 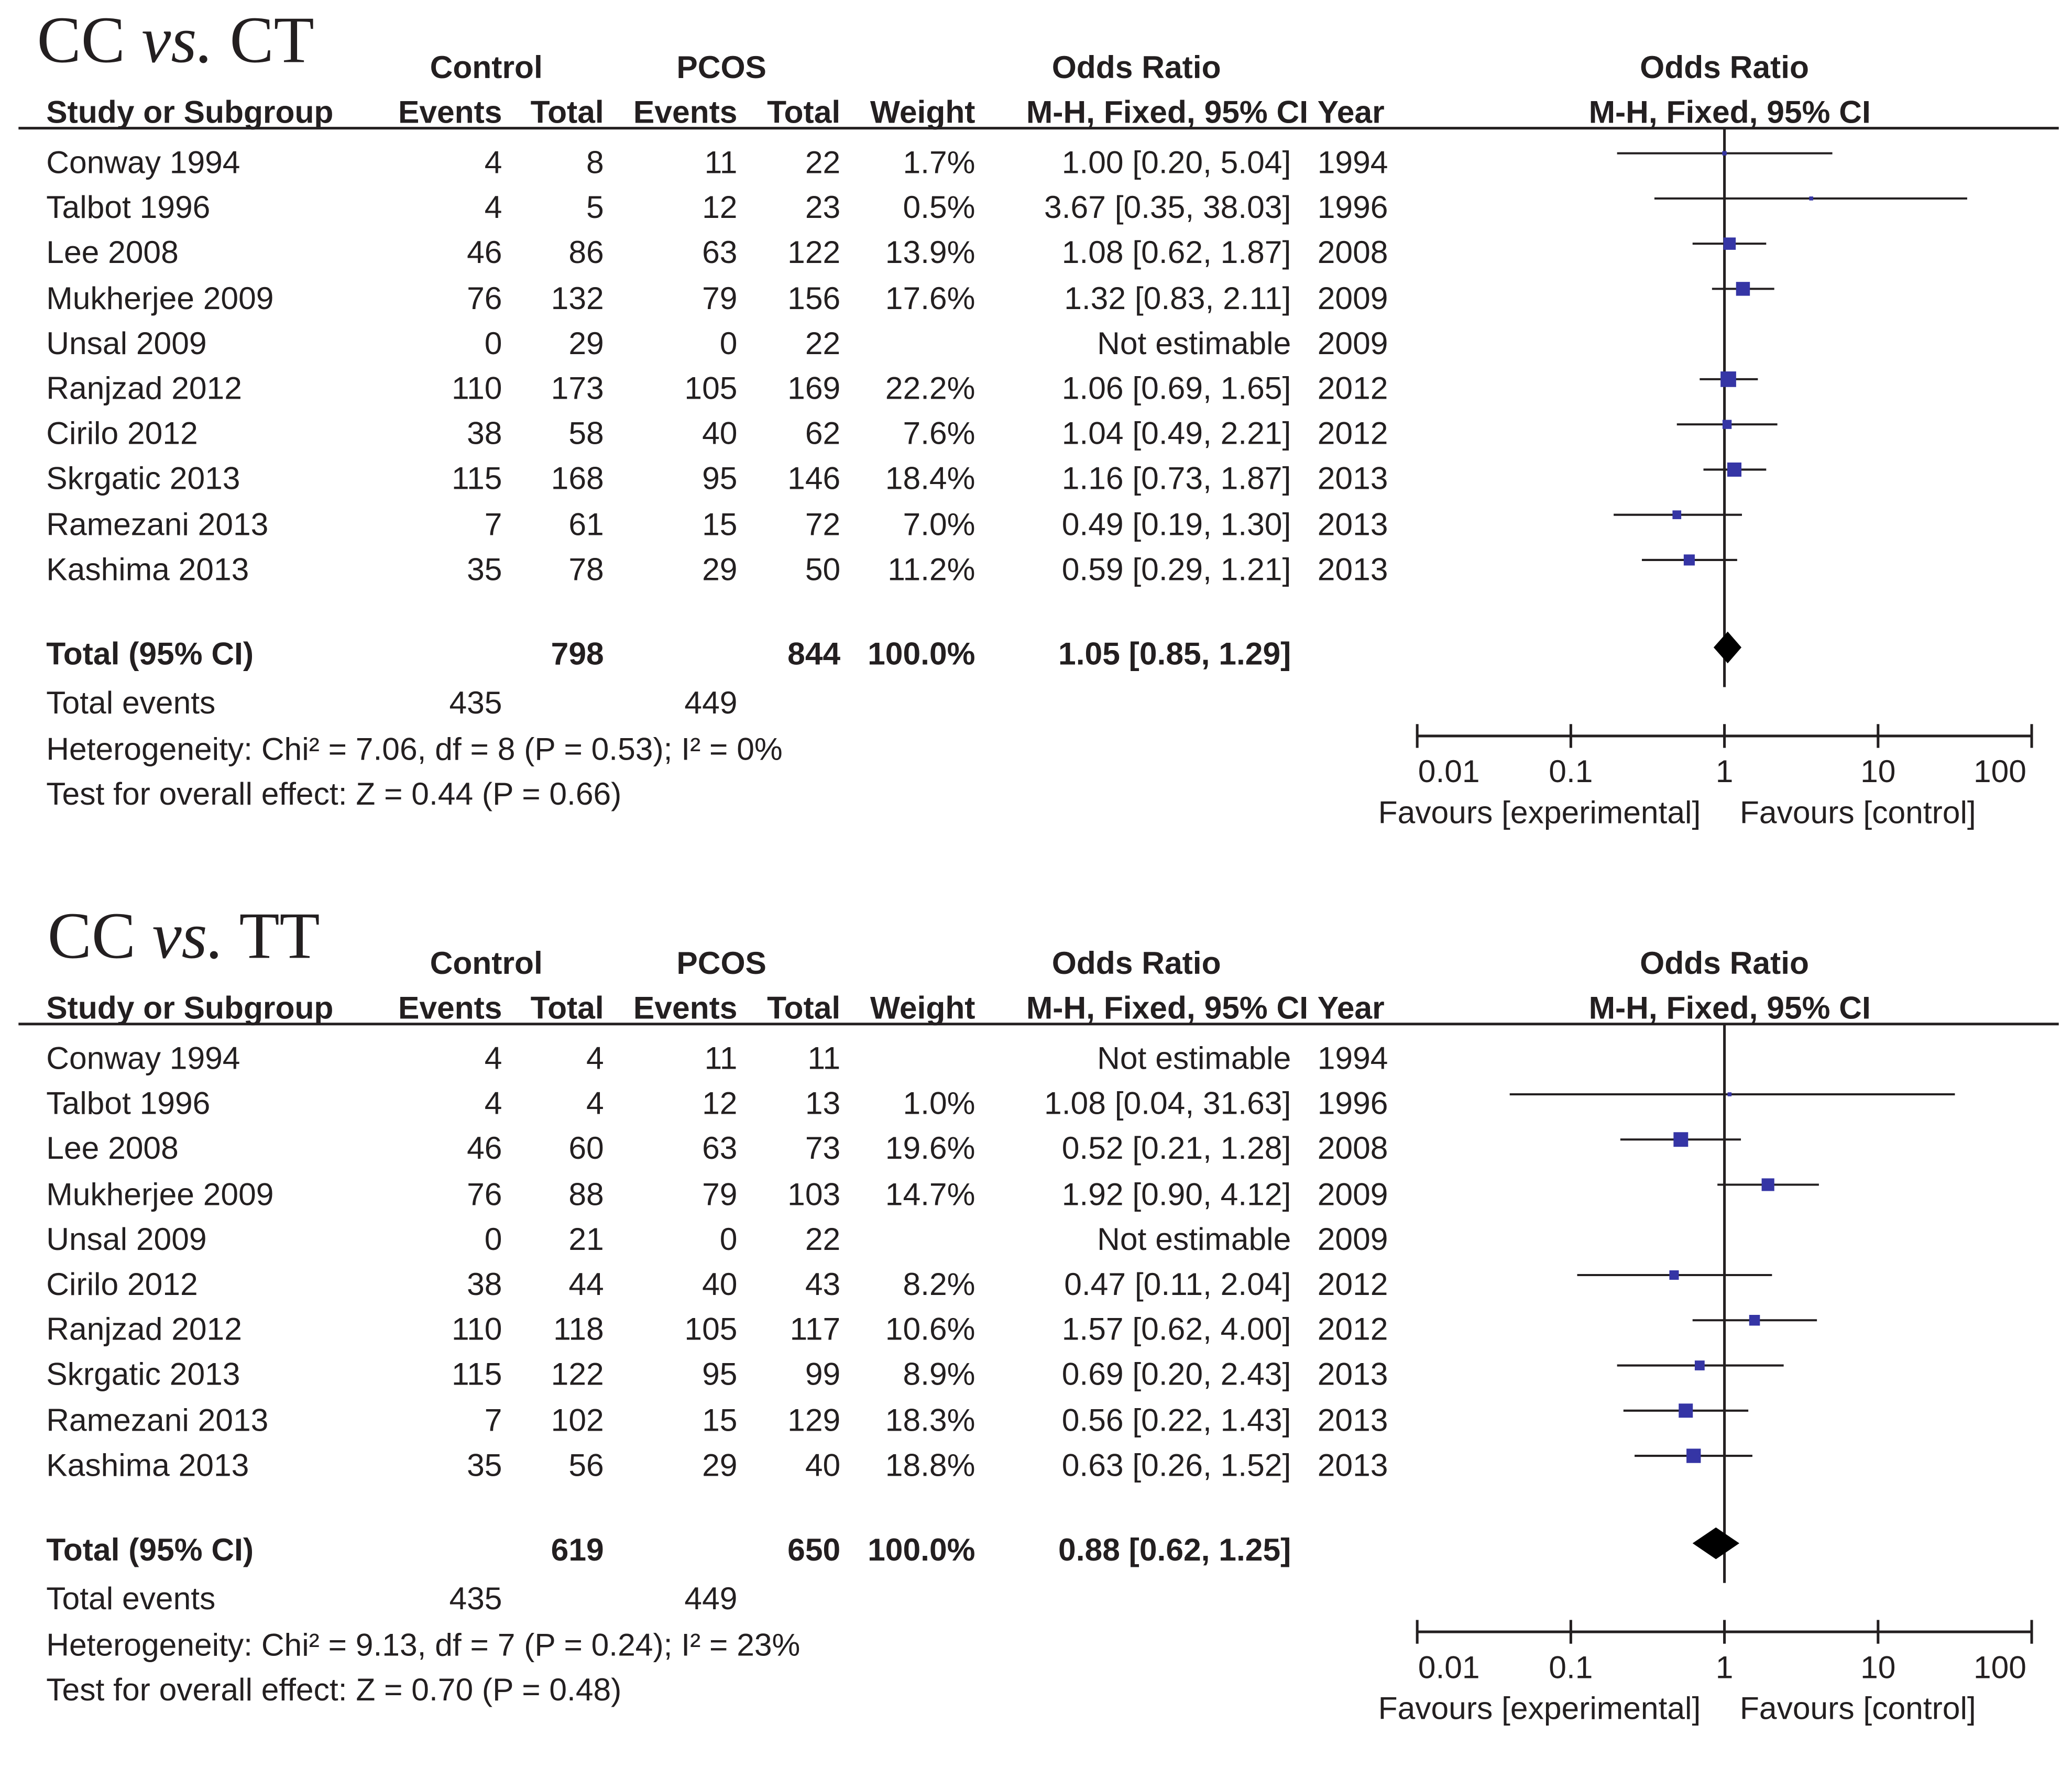 I want to click on control-events: 7, so click(x=493, y=525).